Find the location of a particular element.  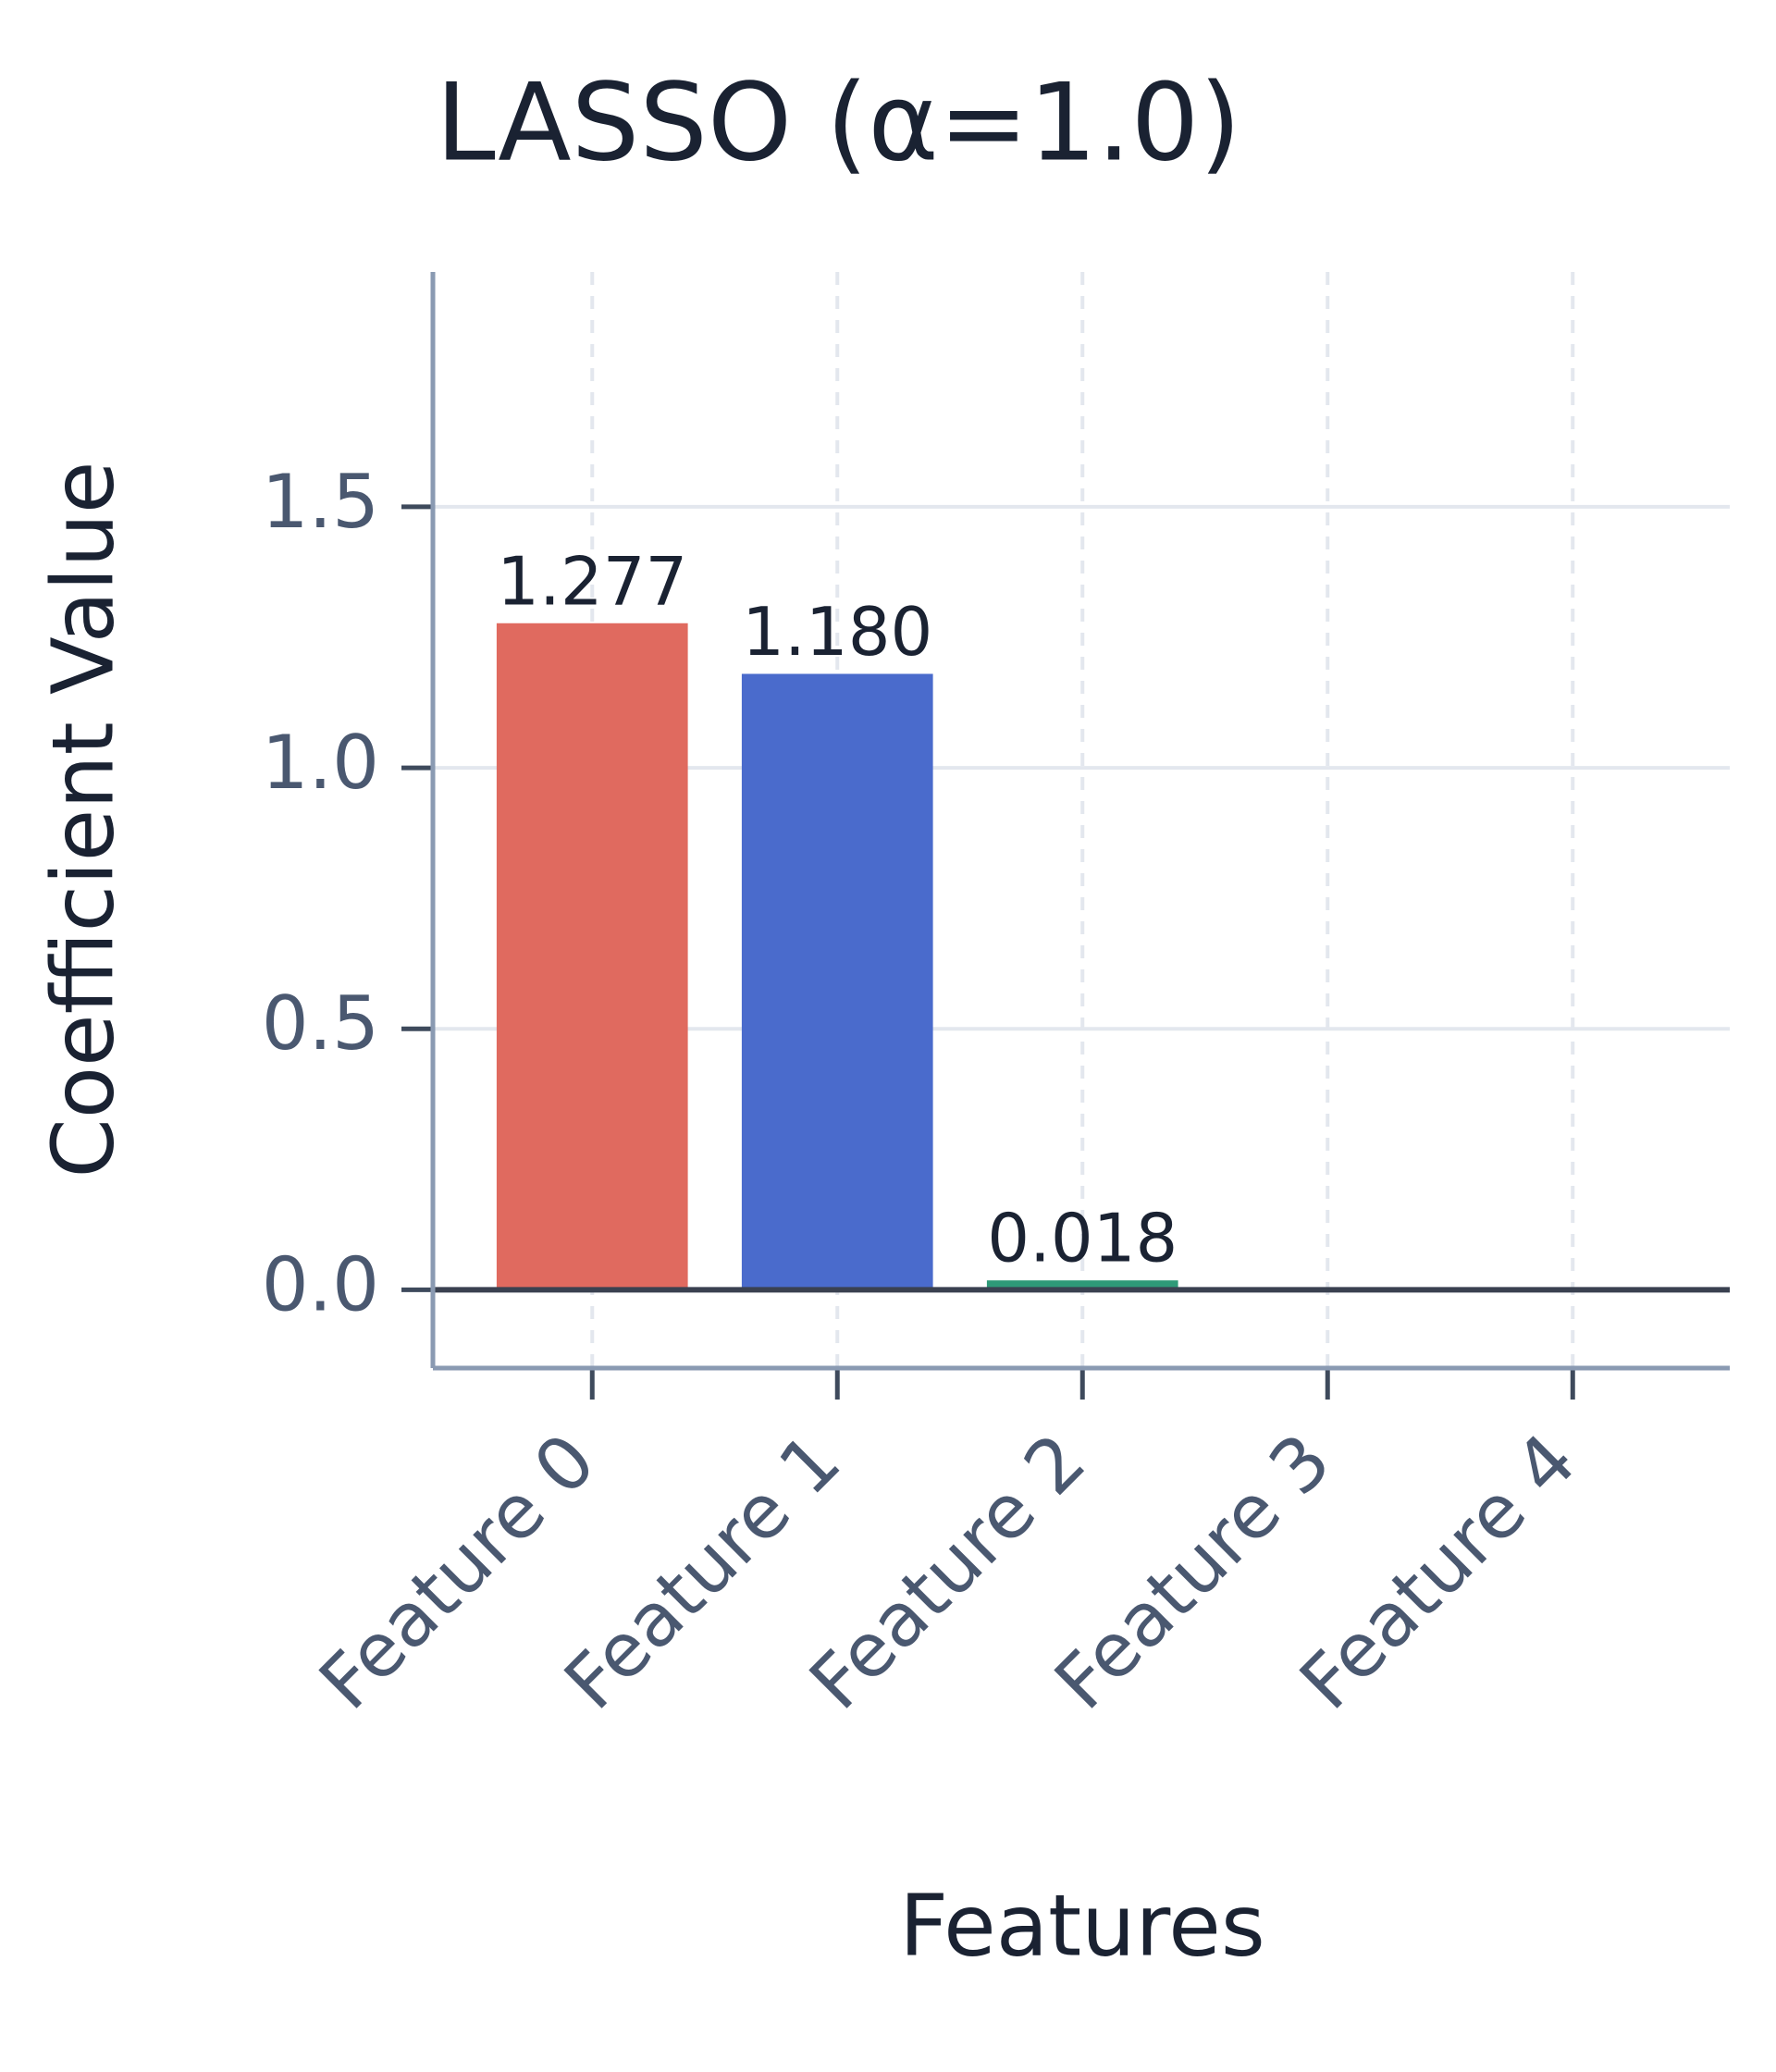

data-label: 1.180 is located at coordinates (837, 632).